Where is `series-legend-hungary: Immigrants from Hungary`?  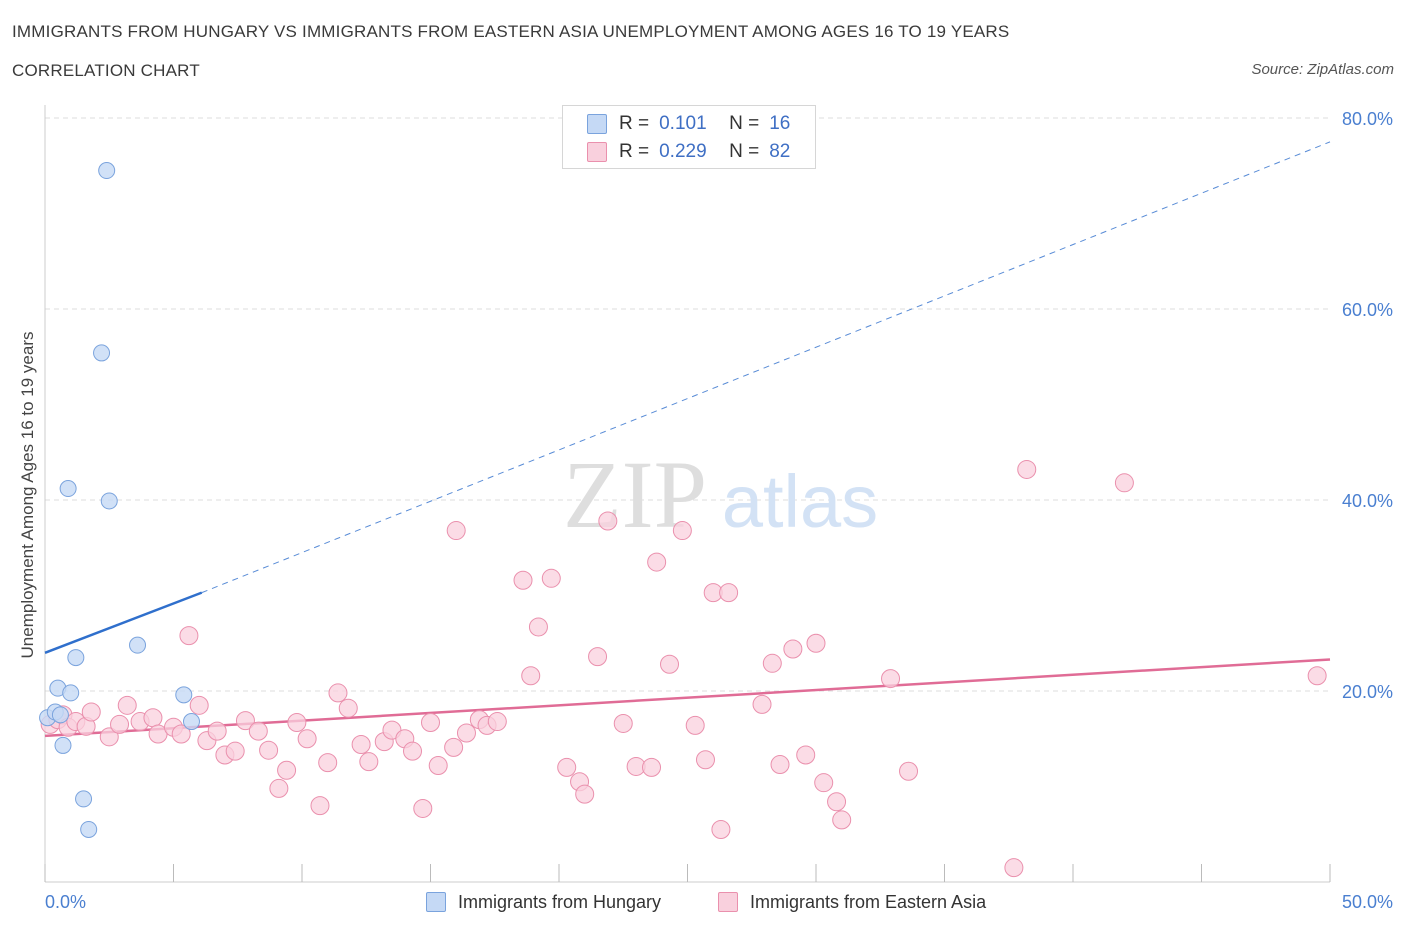
series-legend-hungary: Immigrants from Hungary is located at coordinates (543, 902).